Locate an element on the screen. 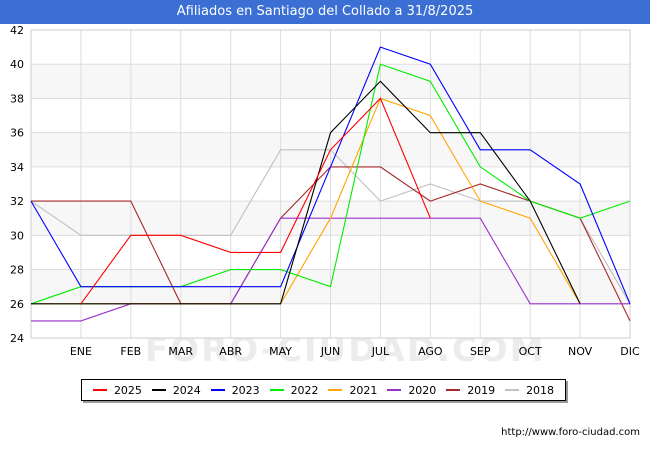 The image size is (650, 450). legend-label: 2021 is located at coordinates (363, 390).